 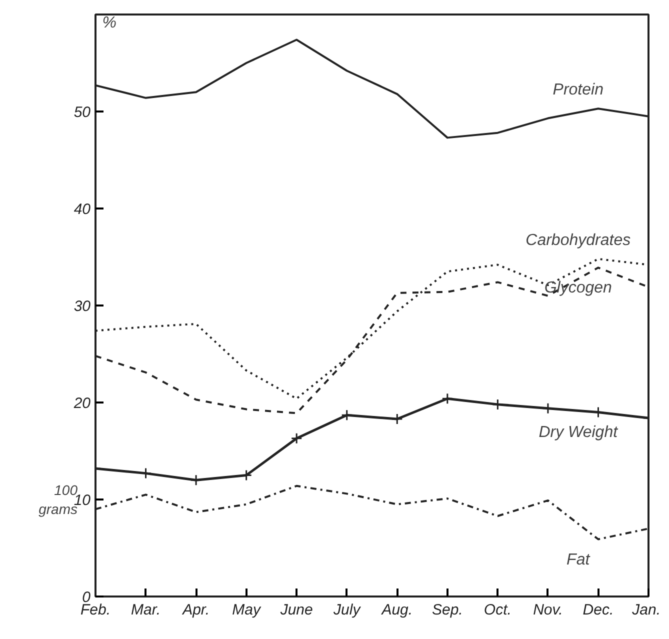 I want to click on y-tick-label: 20, so click(x=82, y=403).